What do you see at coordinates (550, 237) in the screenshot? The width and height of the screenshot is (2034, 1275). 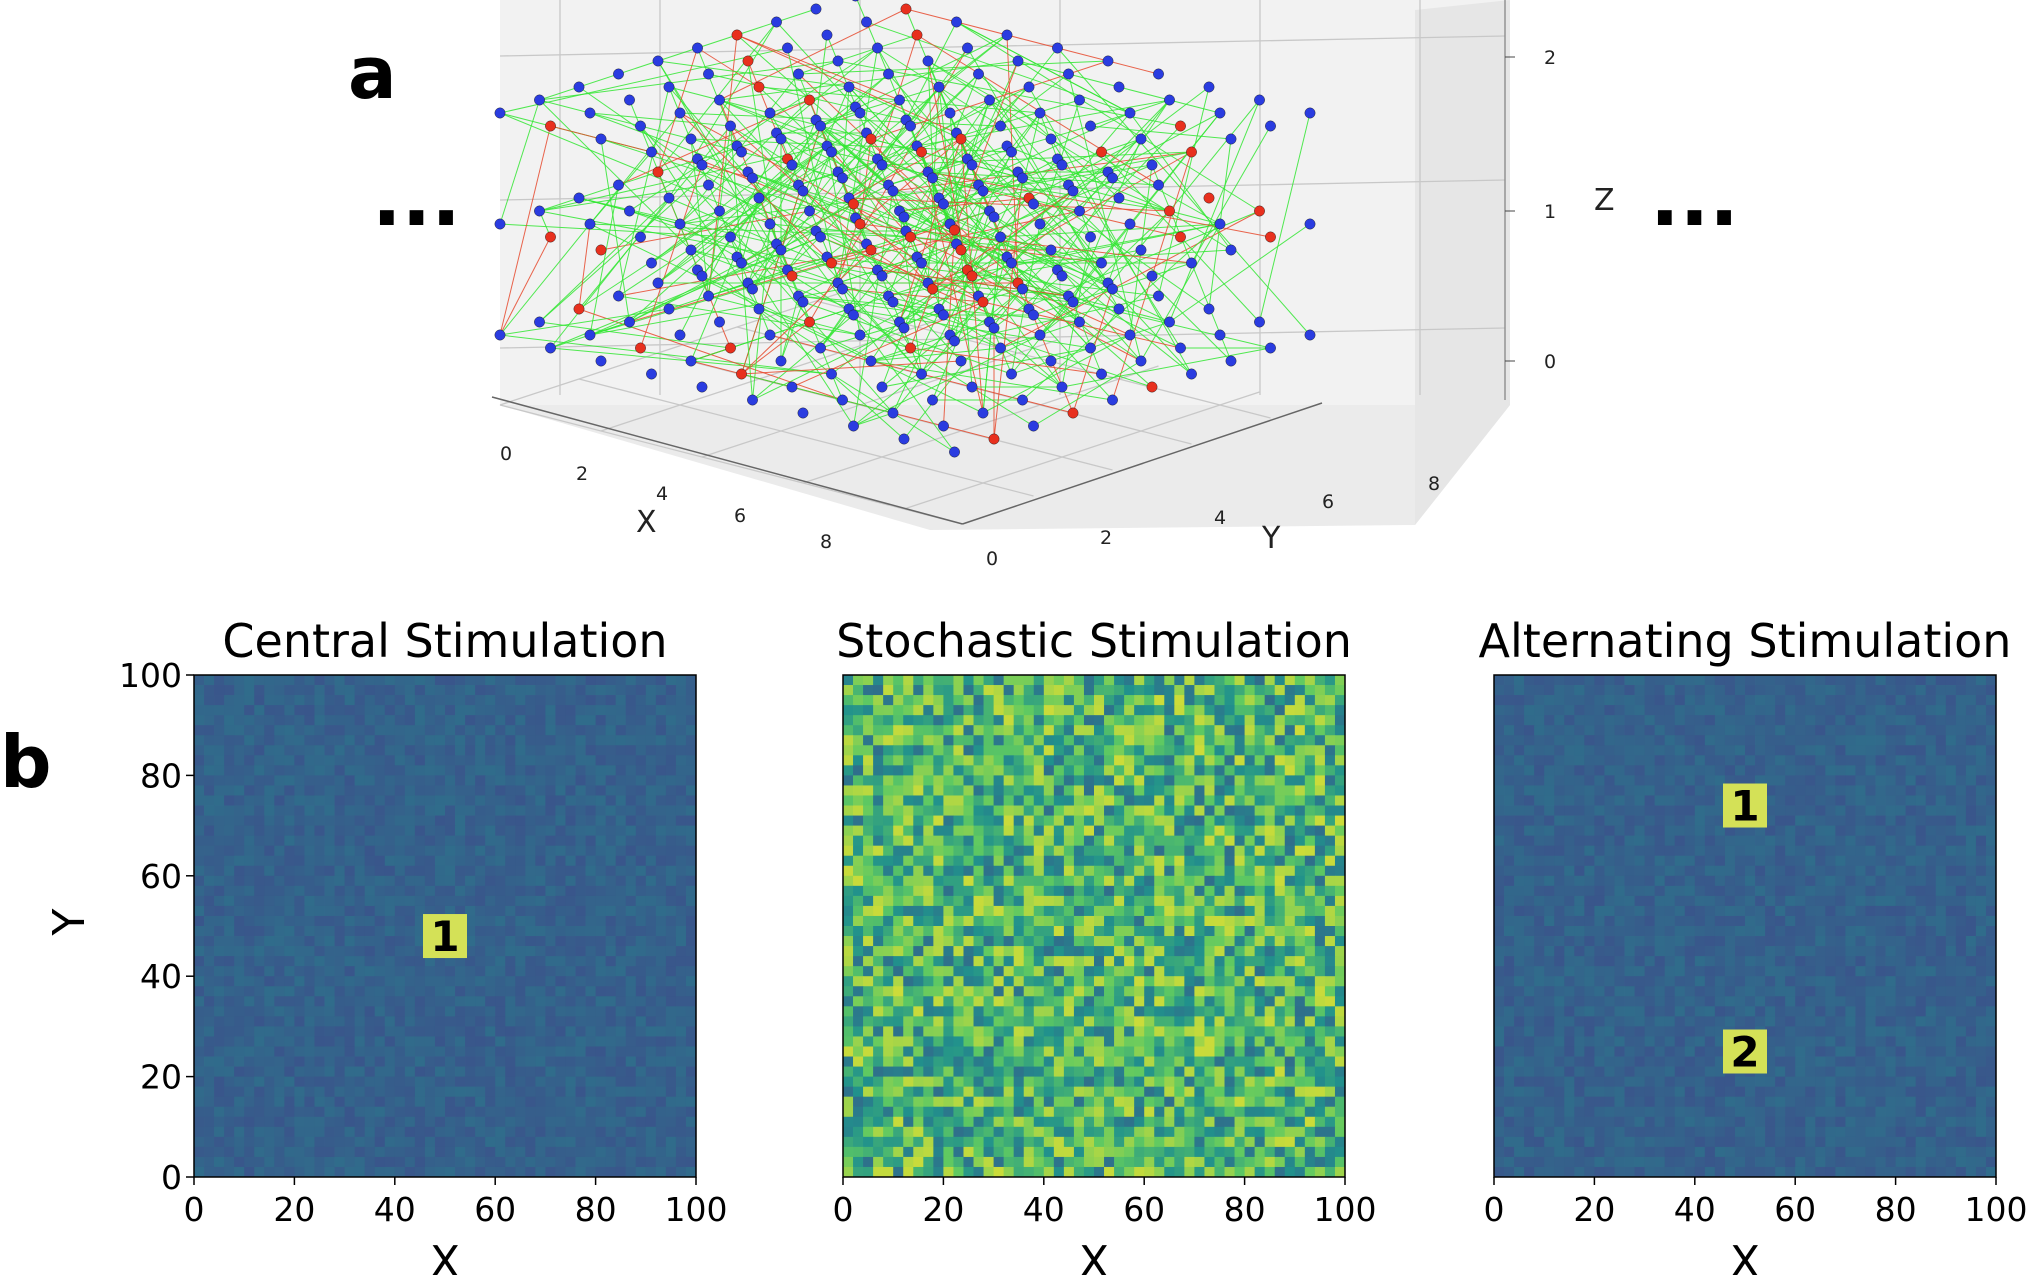 I see `inhibitory-node` at bounding box center [550, 237].